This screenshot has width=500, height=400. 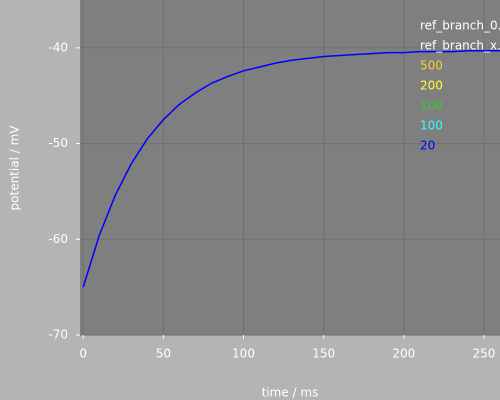 I want to click on x-axis-label: time / ms, so click(x=290, y=393).